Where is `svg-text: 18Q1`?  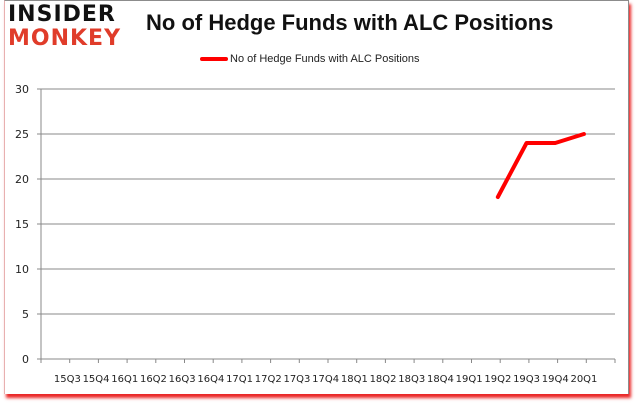
svg-text: 18Q1 is located at coordinates (354, 379).